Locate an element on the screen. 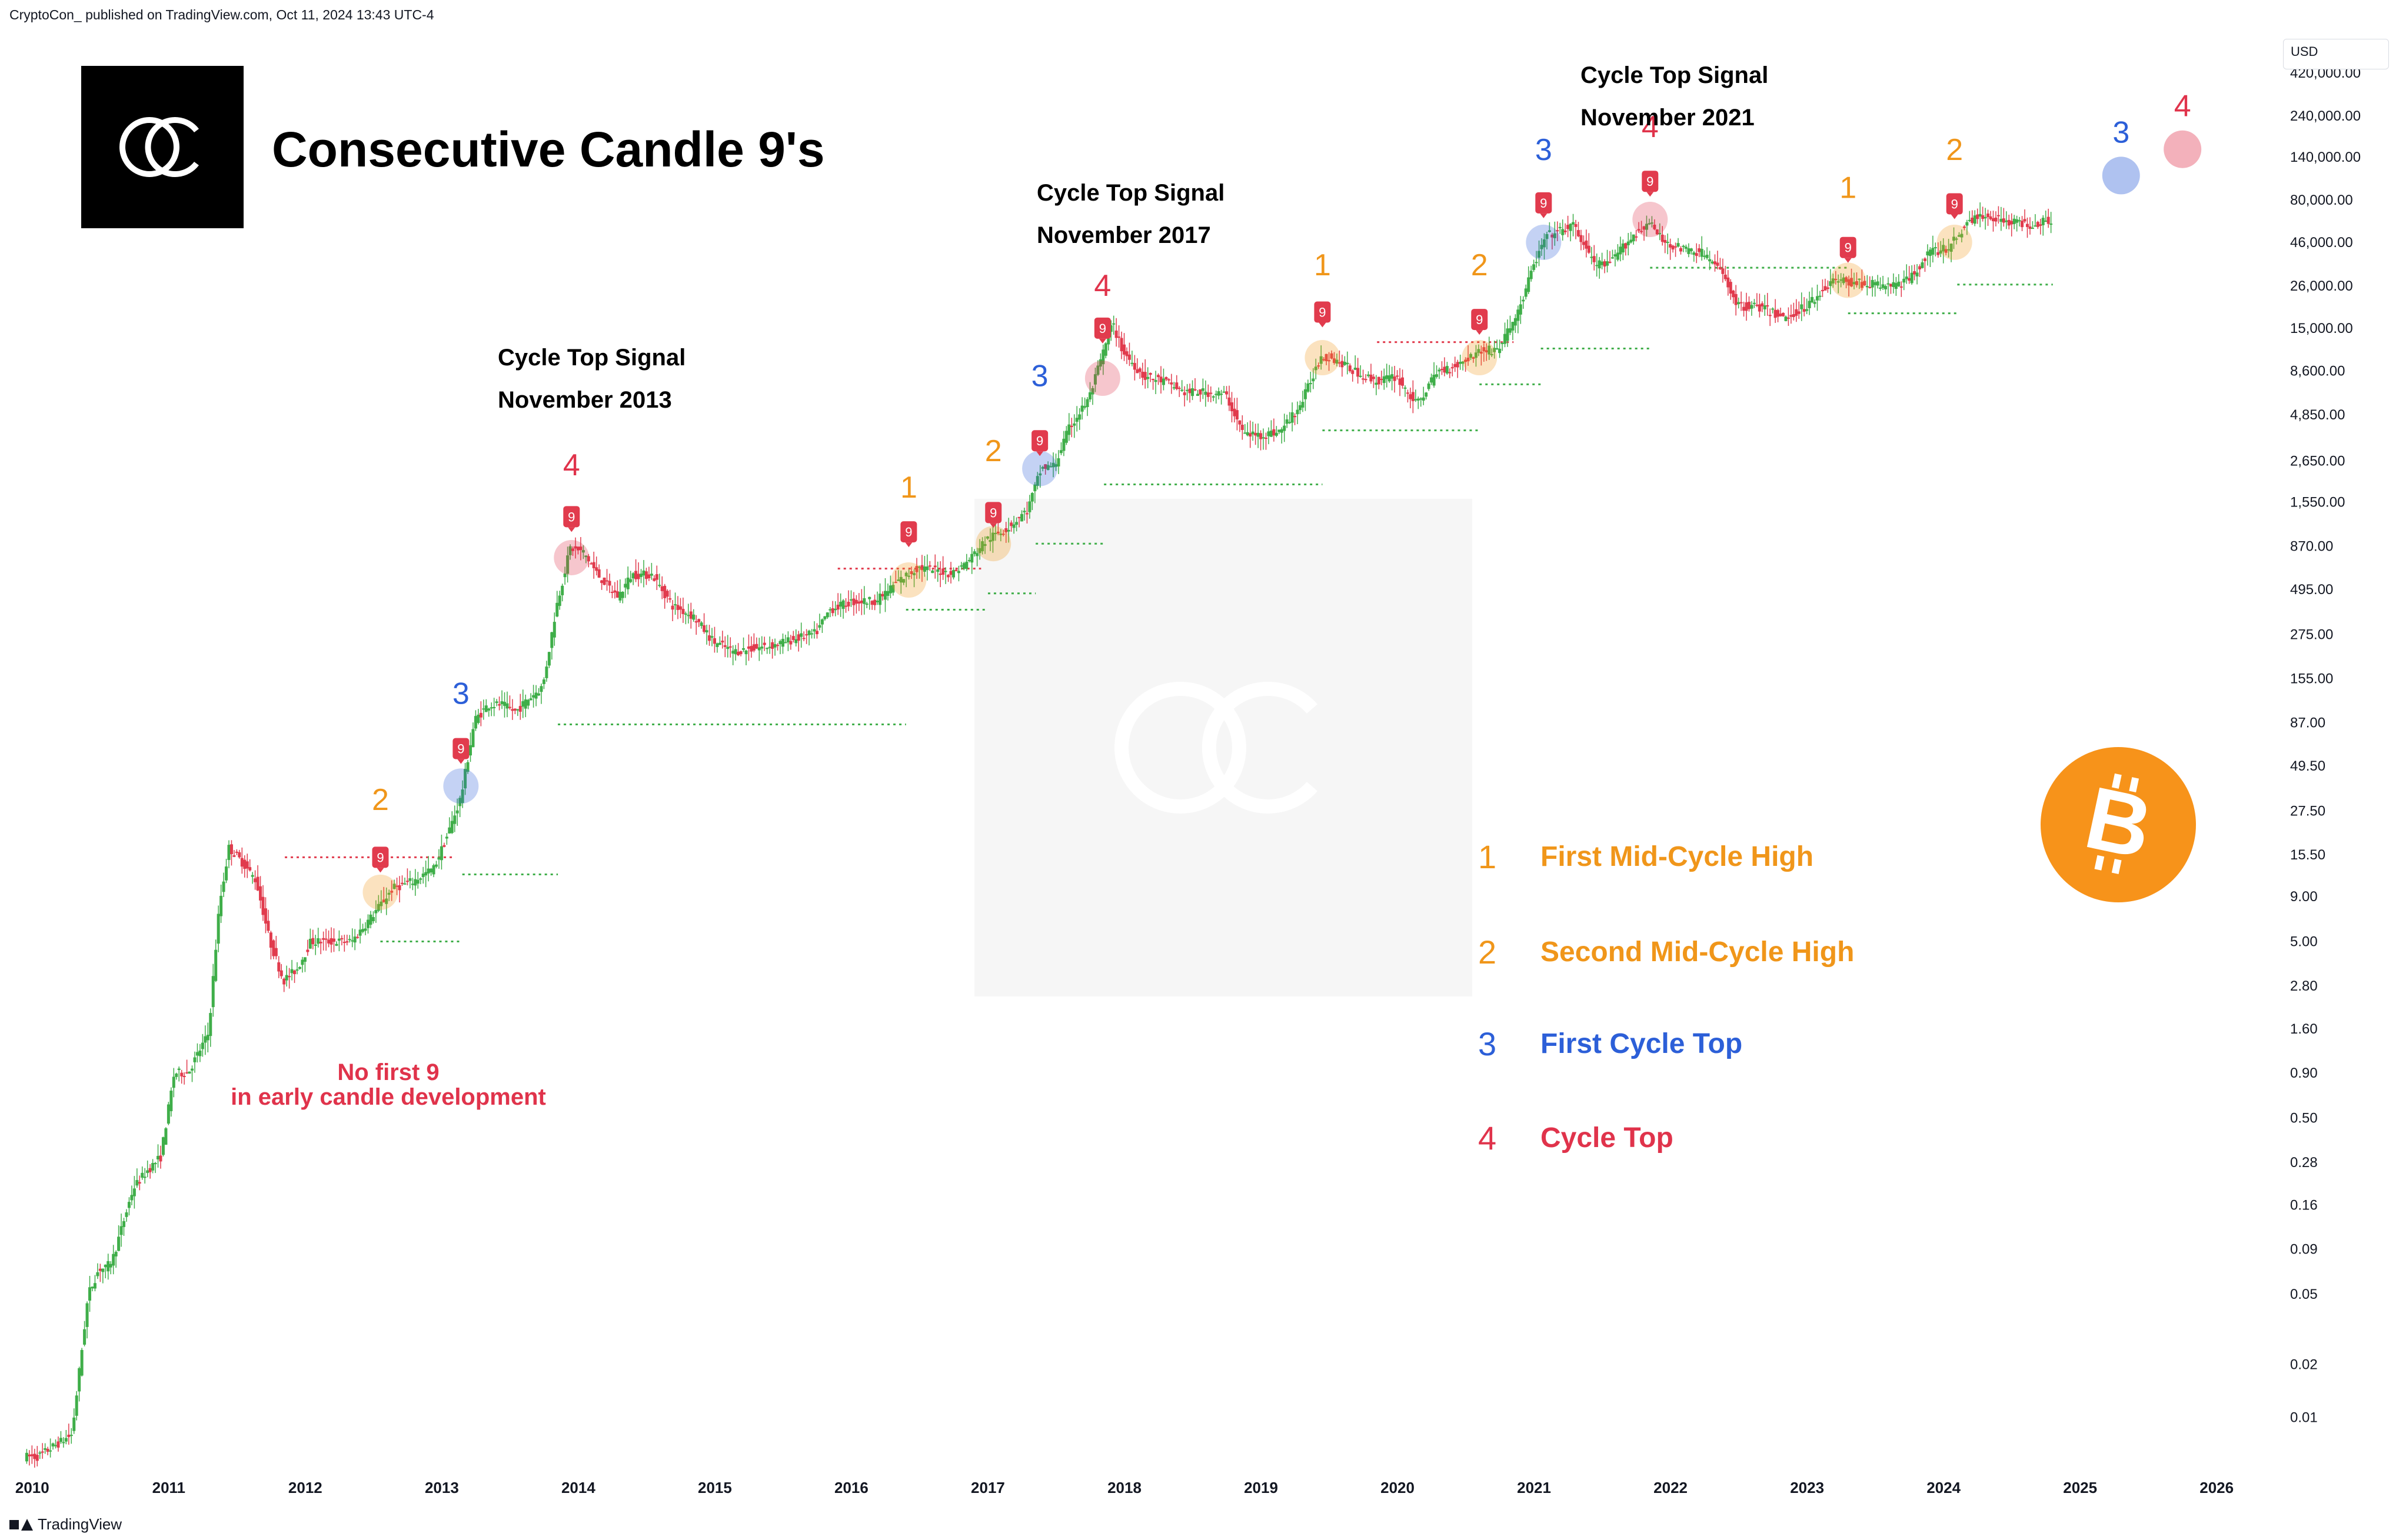 Image resolution: width=2396 pixels, height=1540 pixels. marker-number: 3 is located at coordinates (461, 693).